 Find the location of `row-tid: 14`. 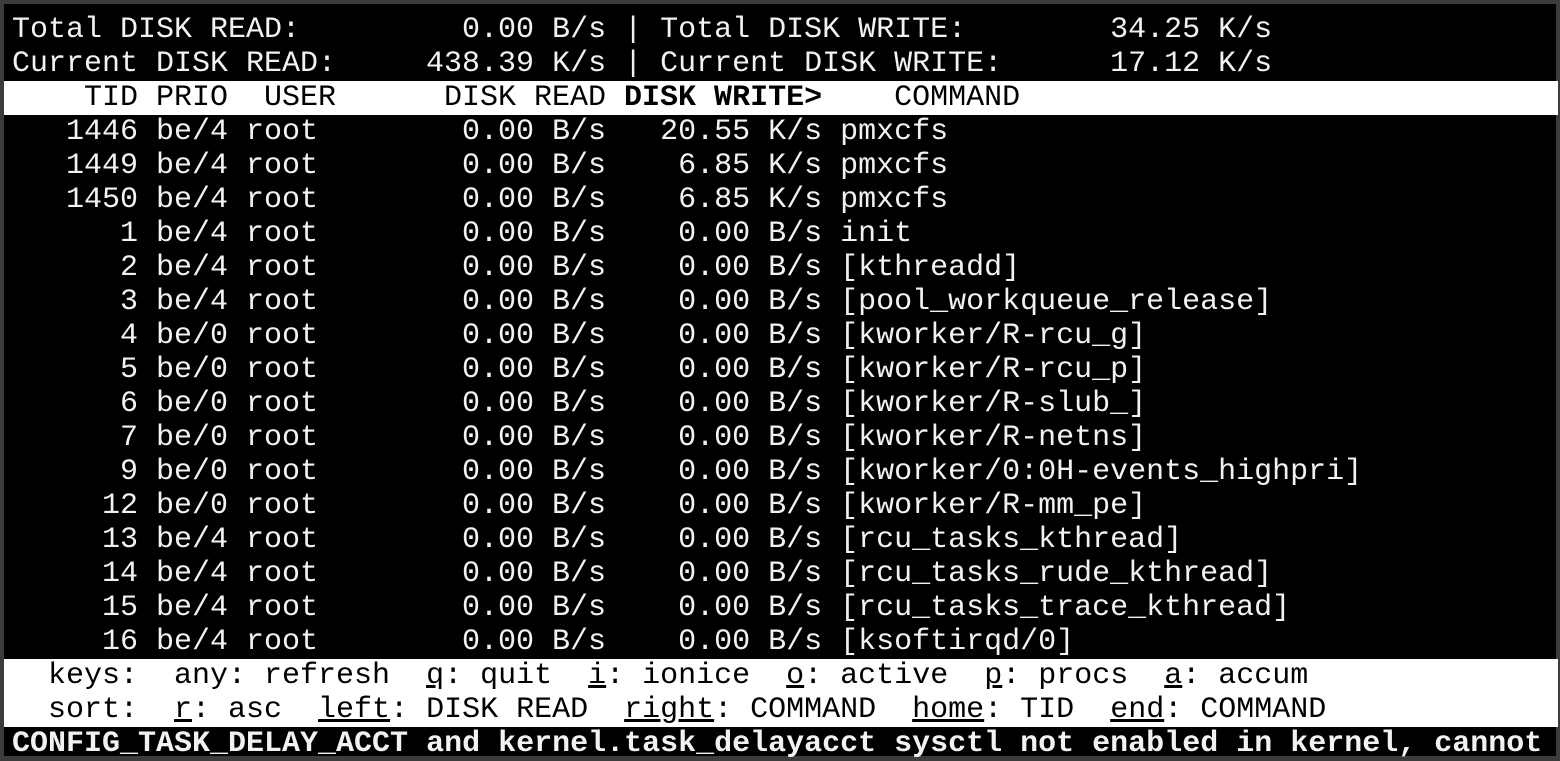

row-tid: 14 is located at coordinates (120, 574).